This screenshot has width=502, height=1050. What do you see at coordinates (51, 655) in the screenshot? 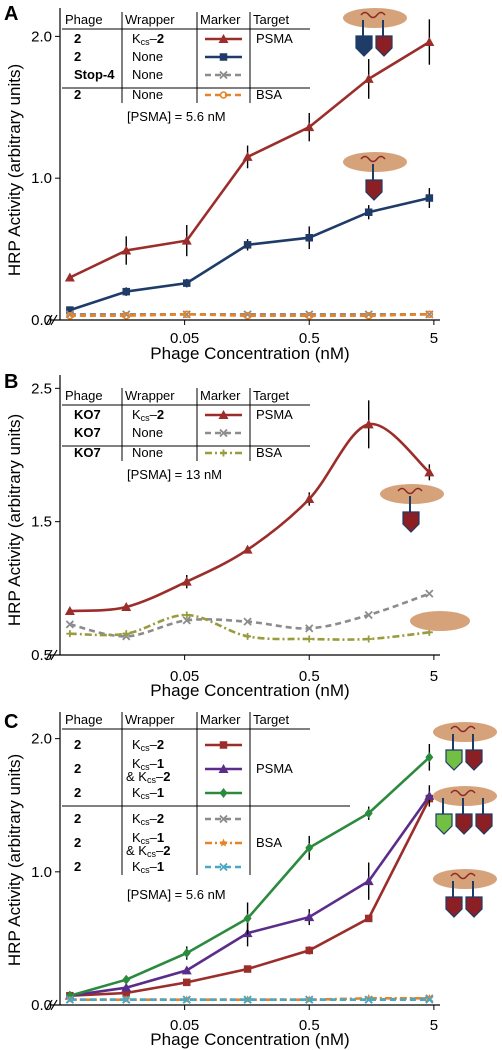
I see `axis-break` at bounding box center [51, 655].